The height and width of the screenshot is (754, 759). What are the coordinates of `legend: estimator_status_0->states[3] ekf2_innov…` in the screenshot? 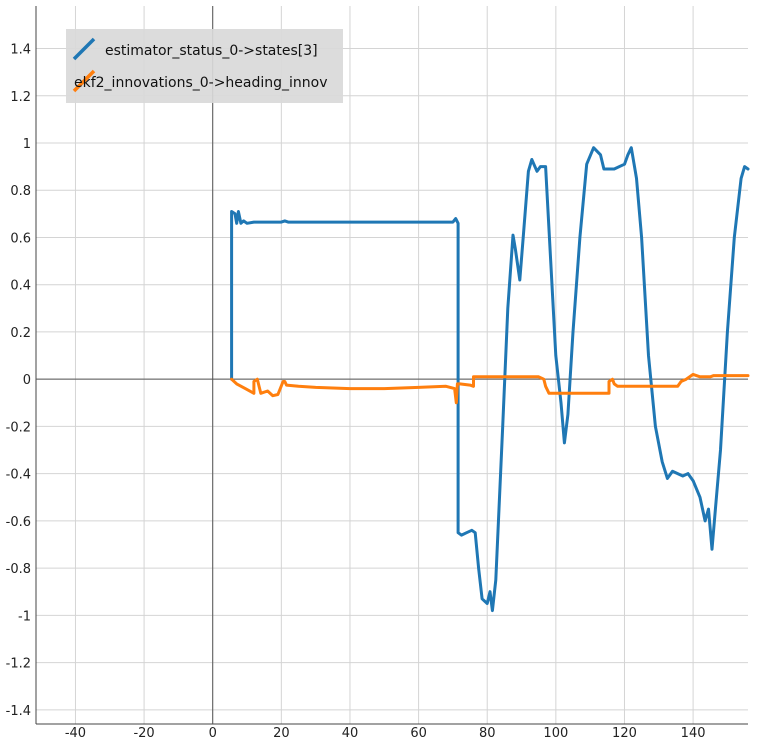 It's located at (204, 66).